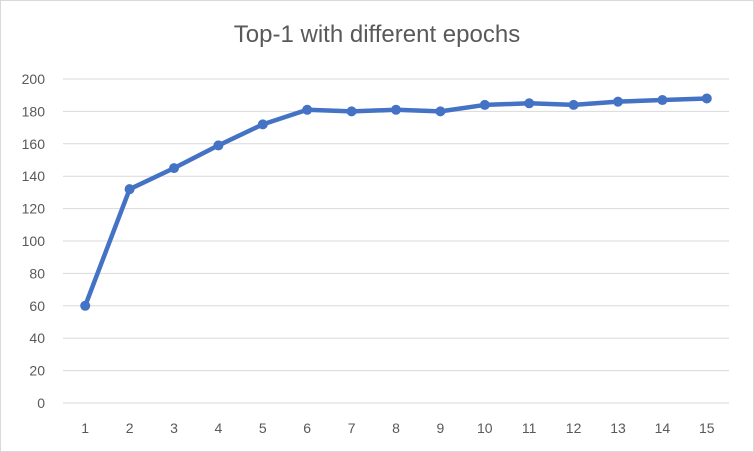 This screenshot has height=452, width=754. Describe the element at coordinates (529, 428) in the screenshot. I see `x-tick-label: 11` at that location.